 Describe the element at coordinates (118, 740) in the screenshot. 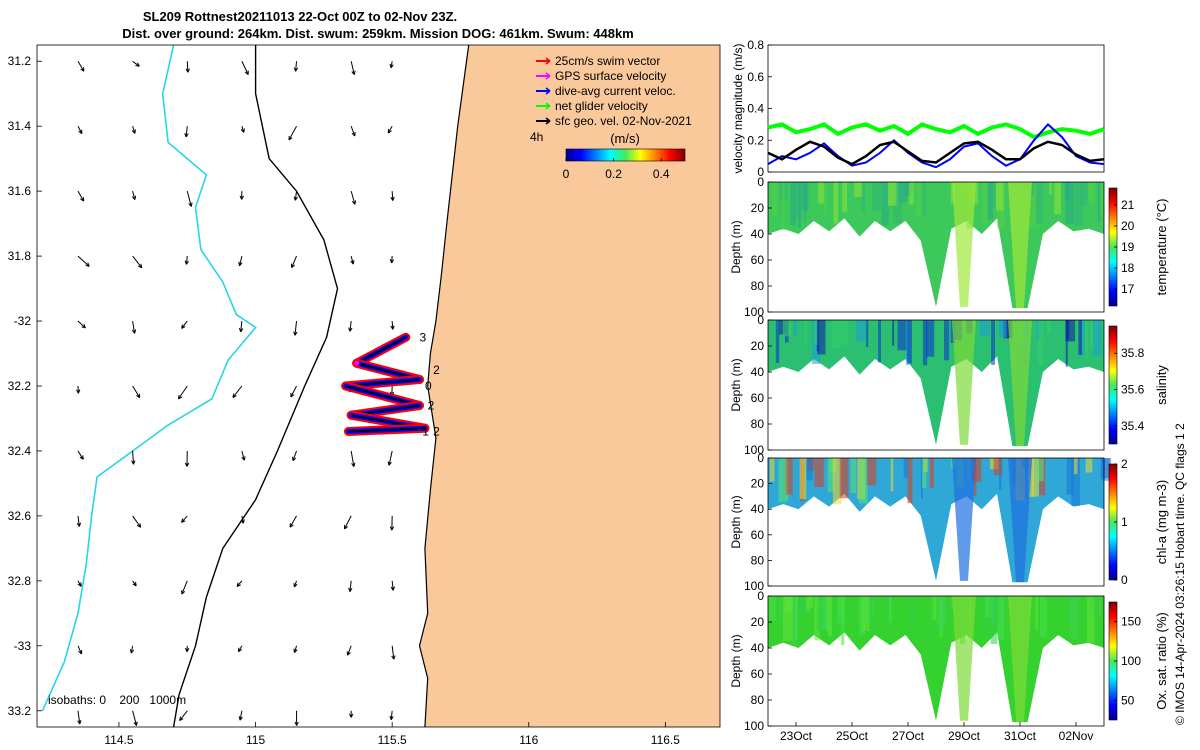

I see `map-x-tick-label: 114.5` at that location.